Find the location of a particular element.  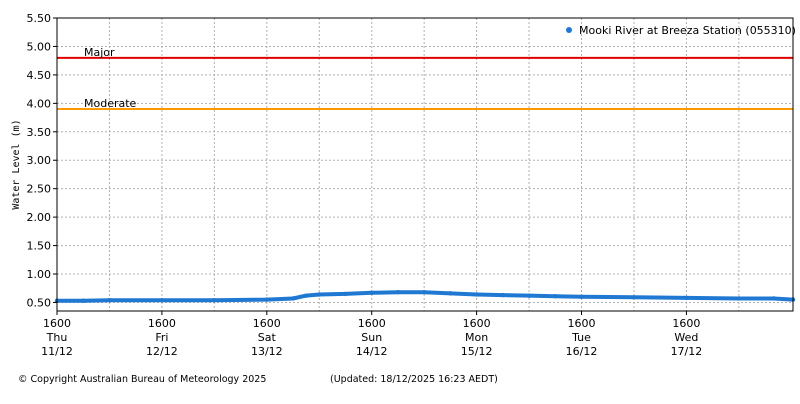

y-tick-label: 0.50 is located at coordinates (39, 302).